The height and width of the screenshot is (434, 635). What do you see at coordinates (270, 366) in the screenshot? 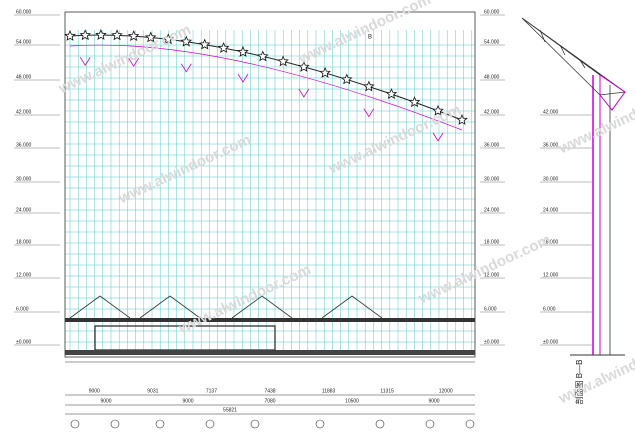
I see `base-structure` at bounding box center [270, 366].